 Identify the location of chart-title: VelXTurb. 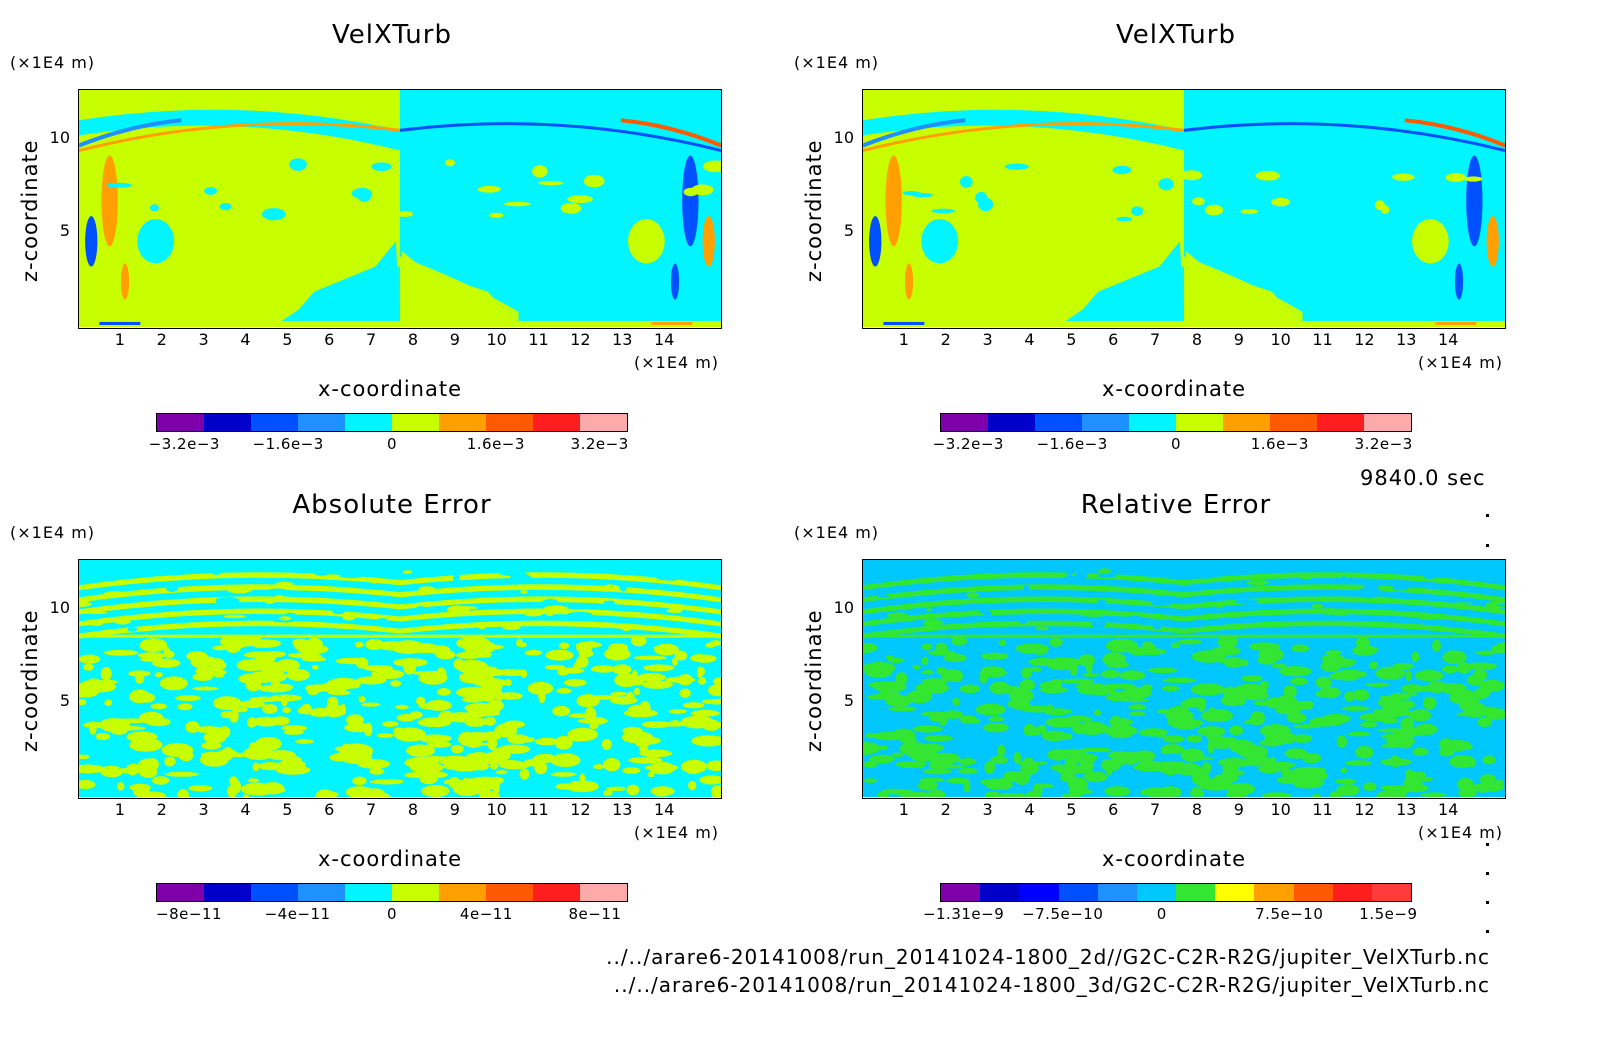
(392, 35).